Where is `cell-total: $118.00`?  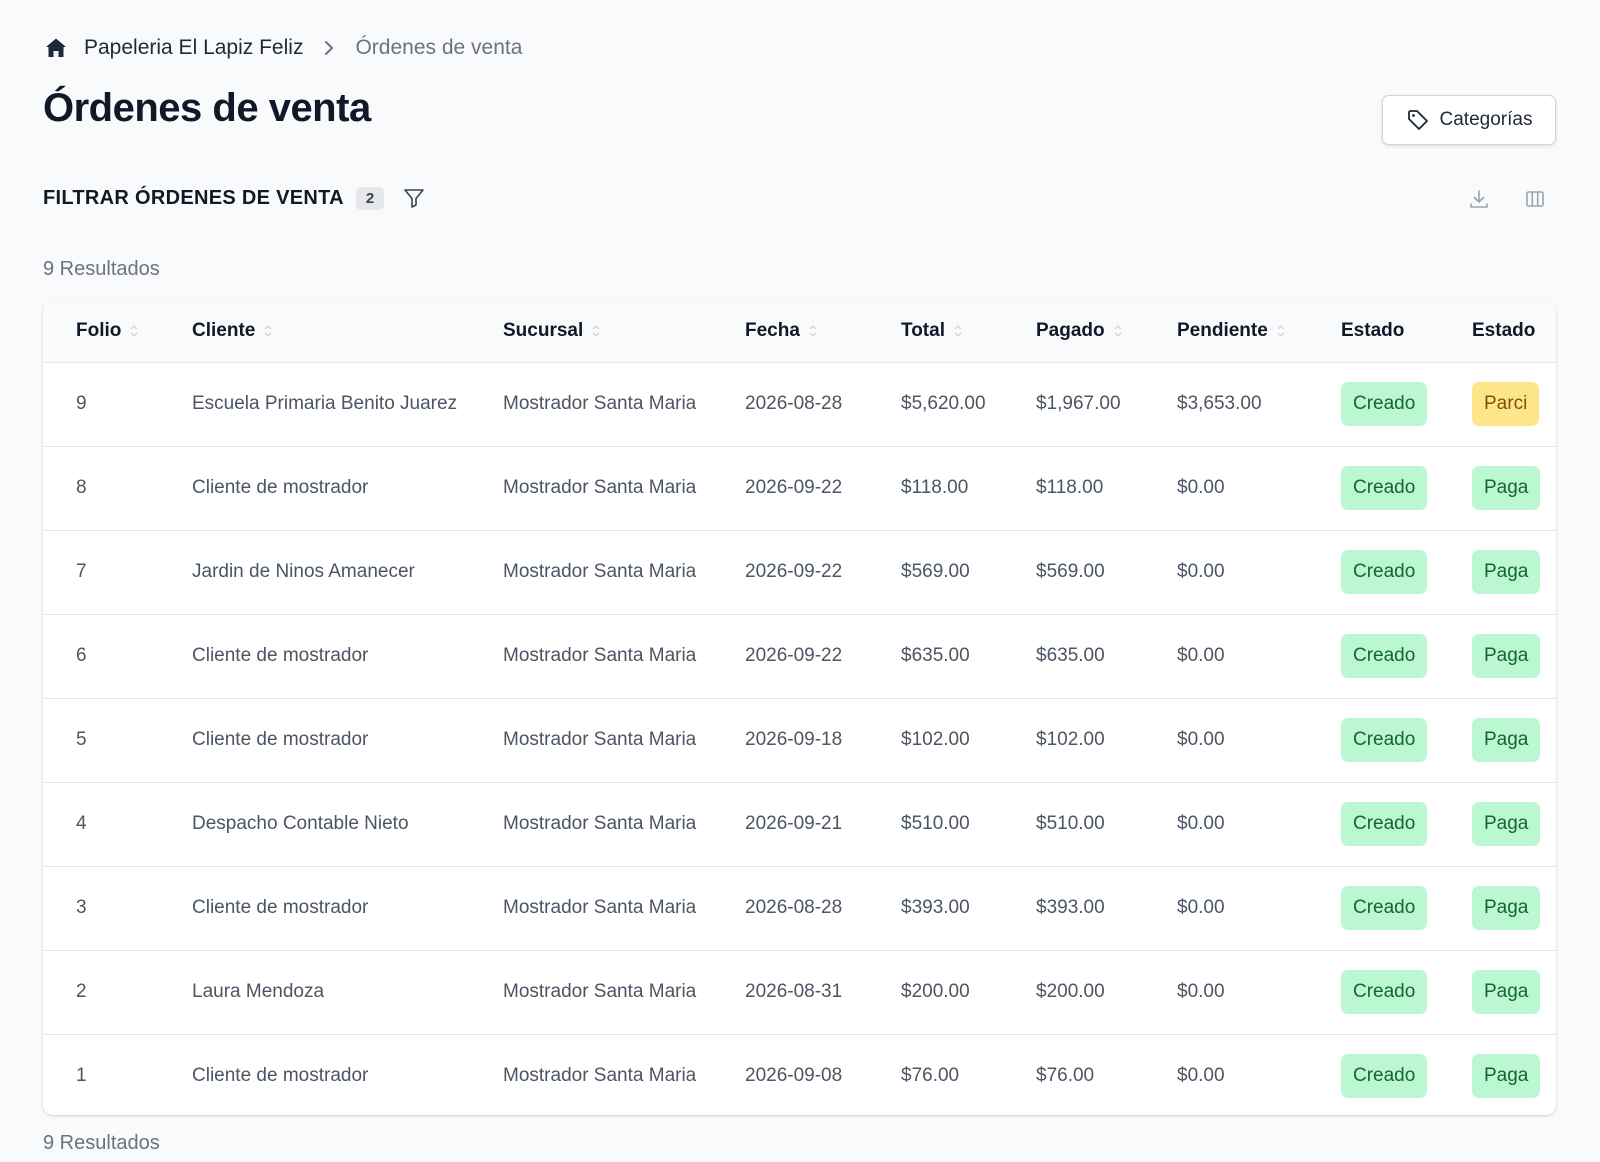 cell-total: $118.00 is located at coordinates (935, 487).